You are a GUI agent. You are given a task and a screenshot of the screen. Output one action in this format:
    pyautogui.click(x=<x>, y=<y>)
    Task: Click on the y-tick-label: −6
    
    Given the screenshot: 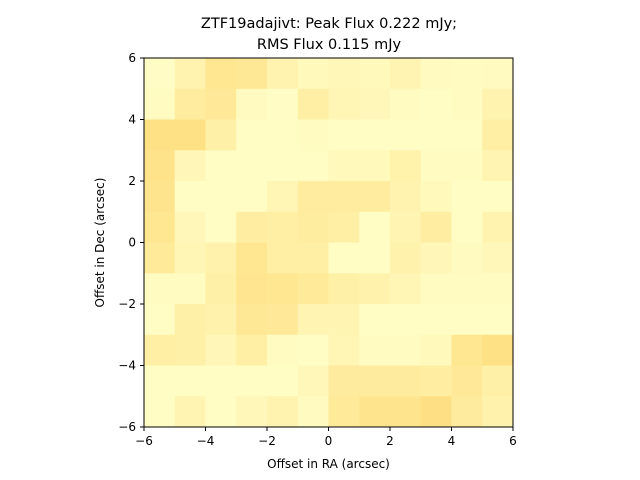 What is the action you would take?
    pyautogui.click(x=127, y=427)
    